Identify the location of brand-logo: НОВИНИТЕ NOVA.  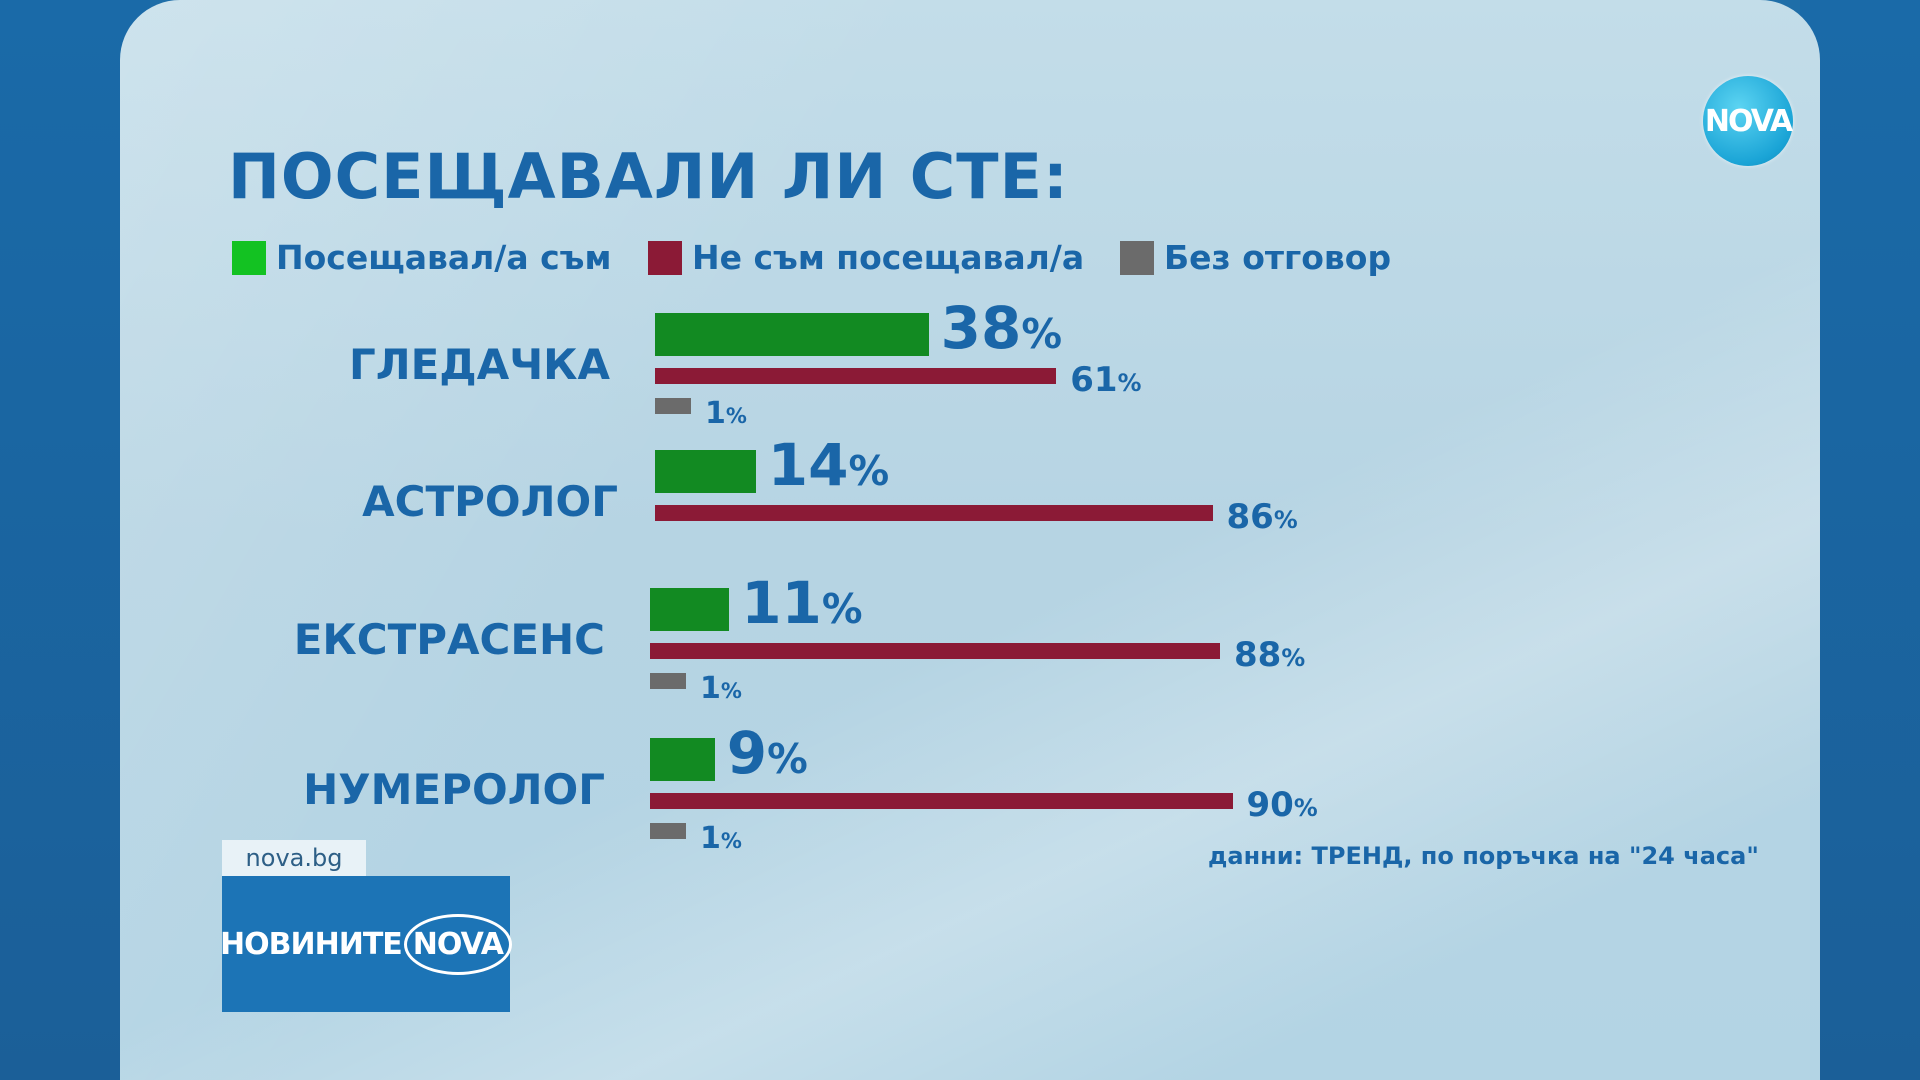
(366, 944).